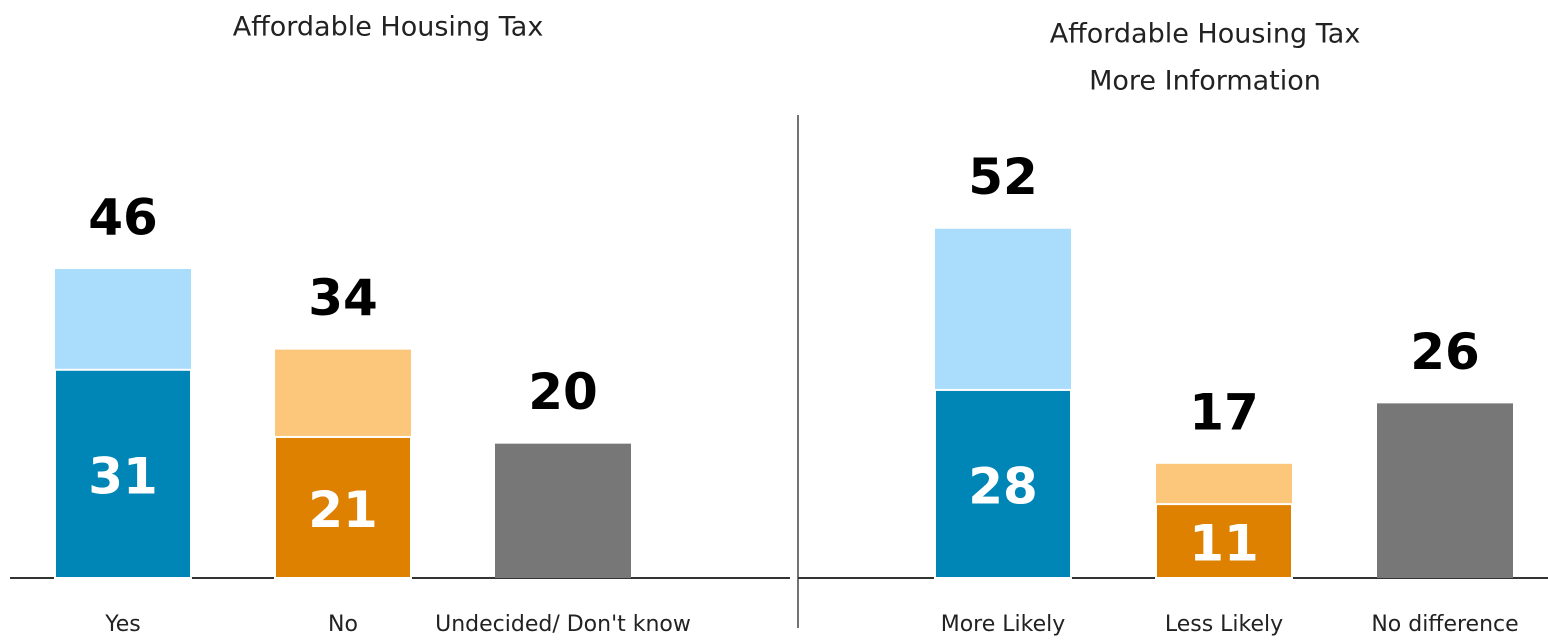  What do you see at coordinates (563, 624) in the screenshot?
I see `x-tick-label: Undecided/ Don't know` at bounding box center [563, 624].